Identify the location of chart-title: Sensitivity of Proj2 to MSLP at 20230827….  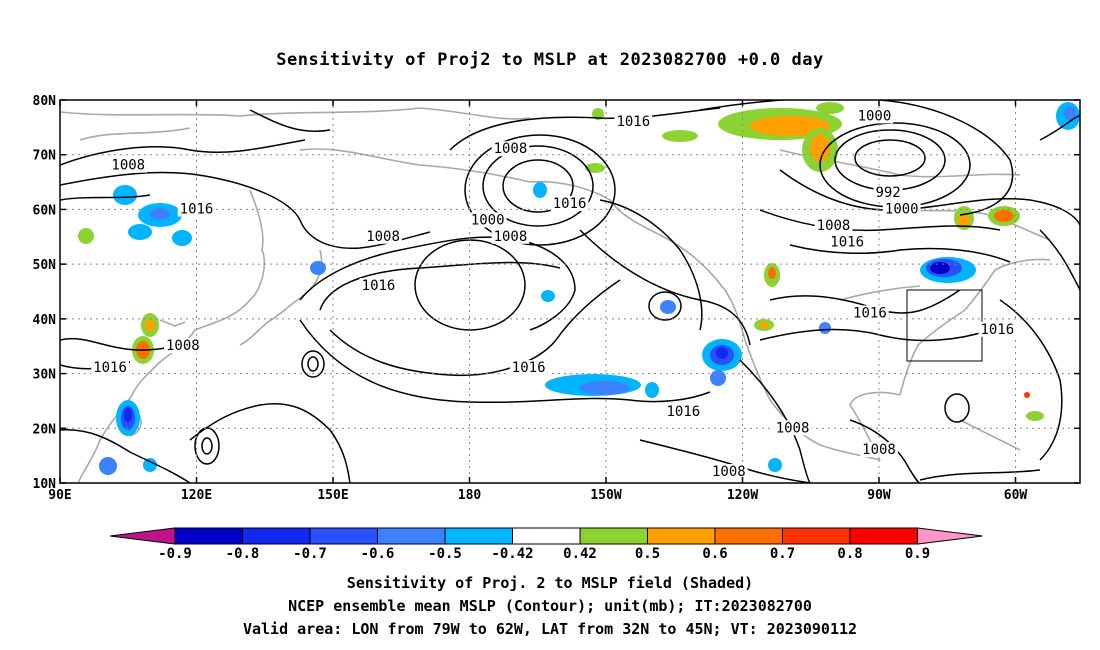
(550, 60).